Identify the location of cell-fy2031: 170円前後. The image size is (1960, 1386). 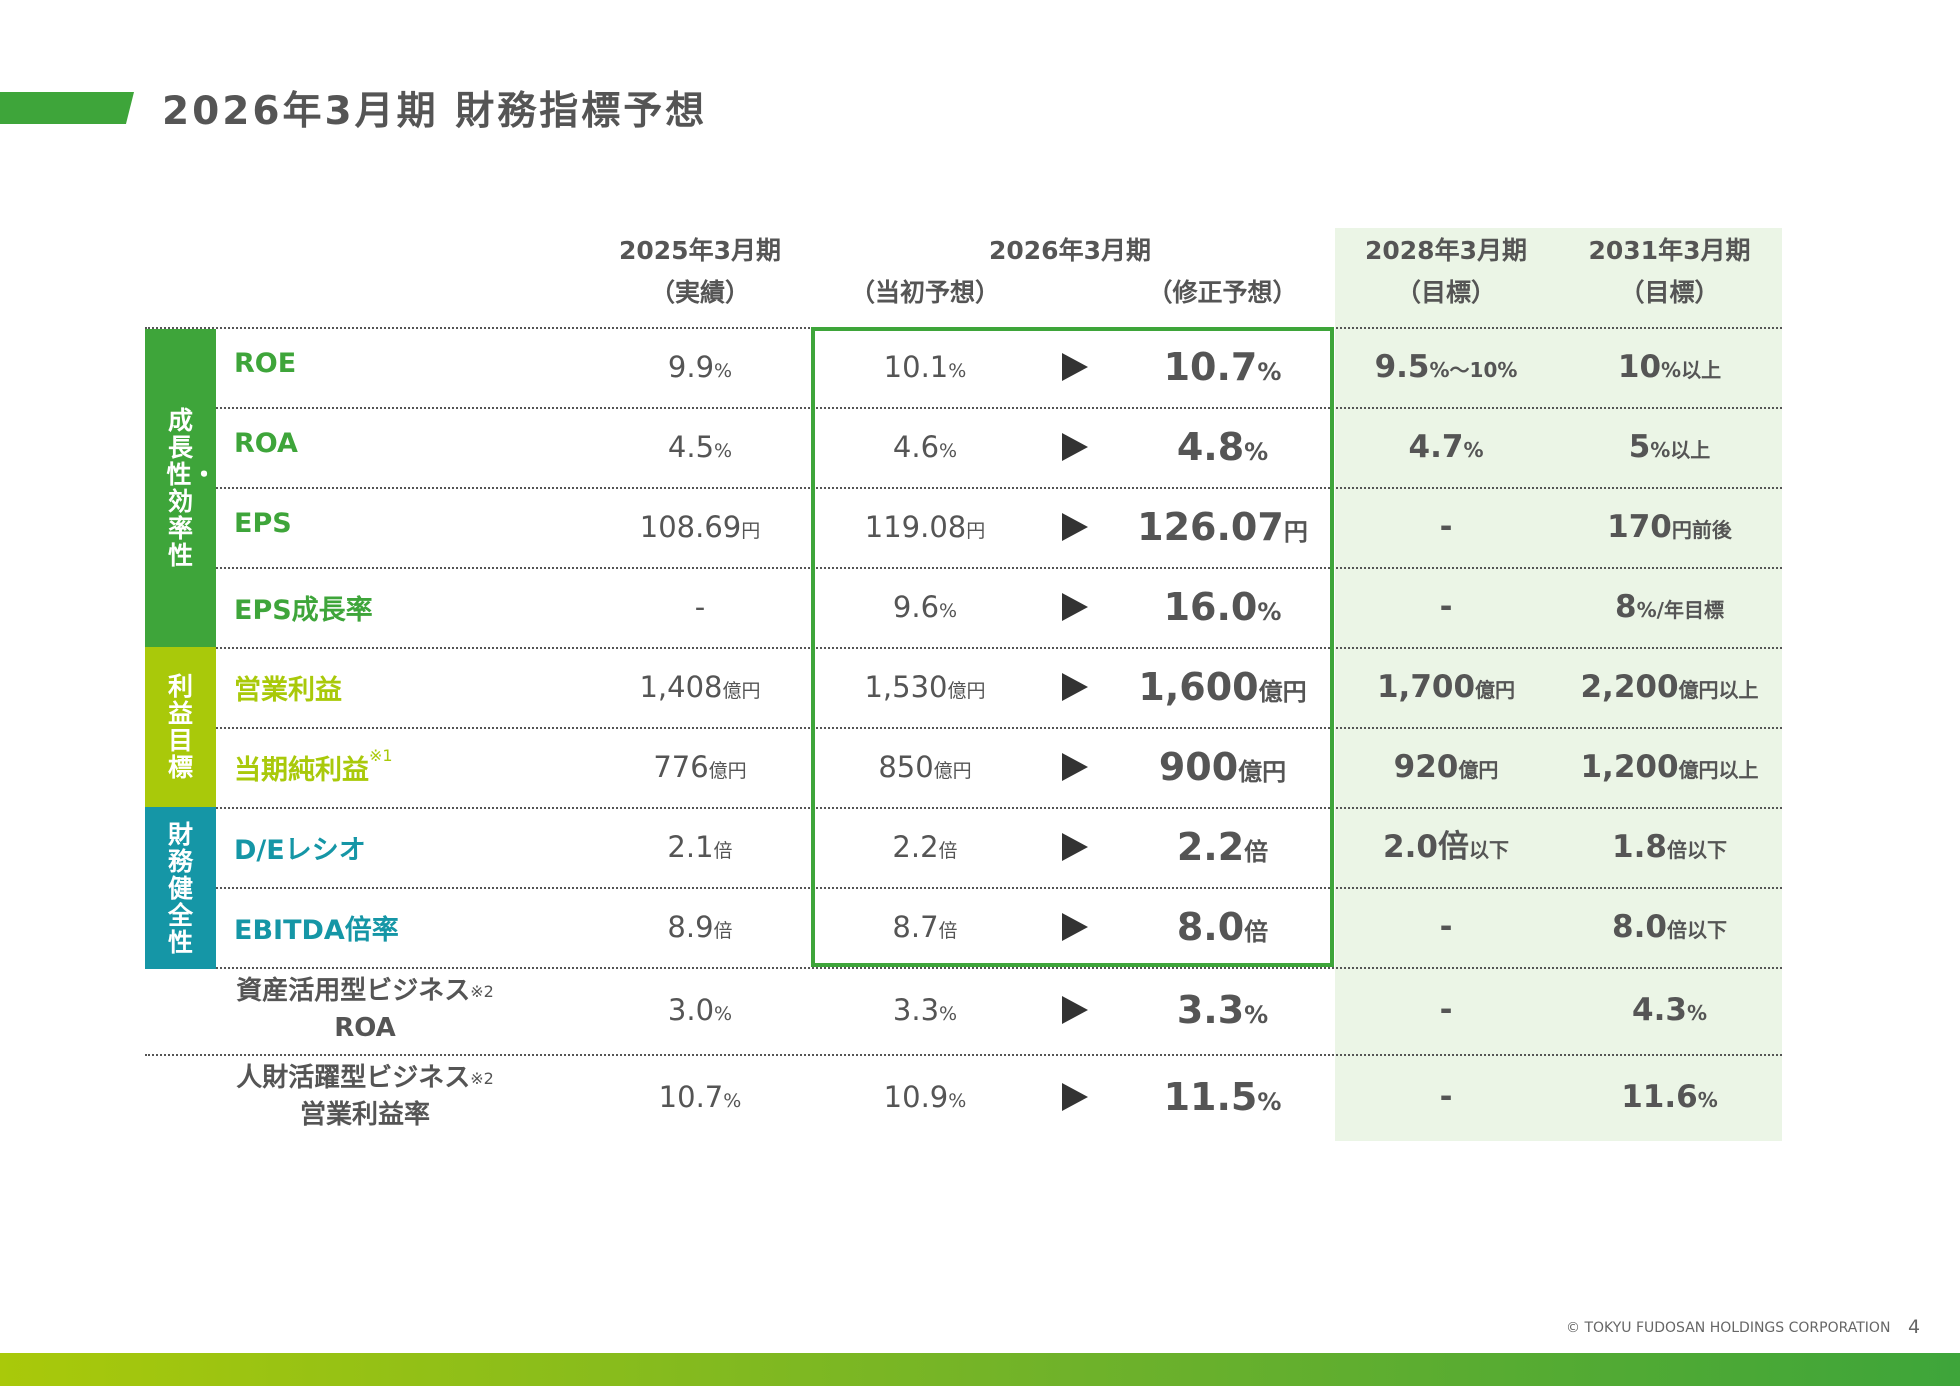
(1669, 527).